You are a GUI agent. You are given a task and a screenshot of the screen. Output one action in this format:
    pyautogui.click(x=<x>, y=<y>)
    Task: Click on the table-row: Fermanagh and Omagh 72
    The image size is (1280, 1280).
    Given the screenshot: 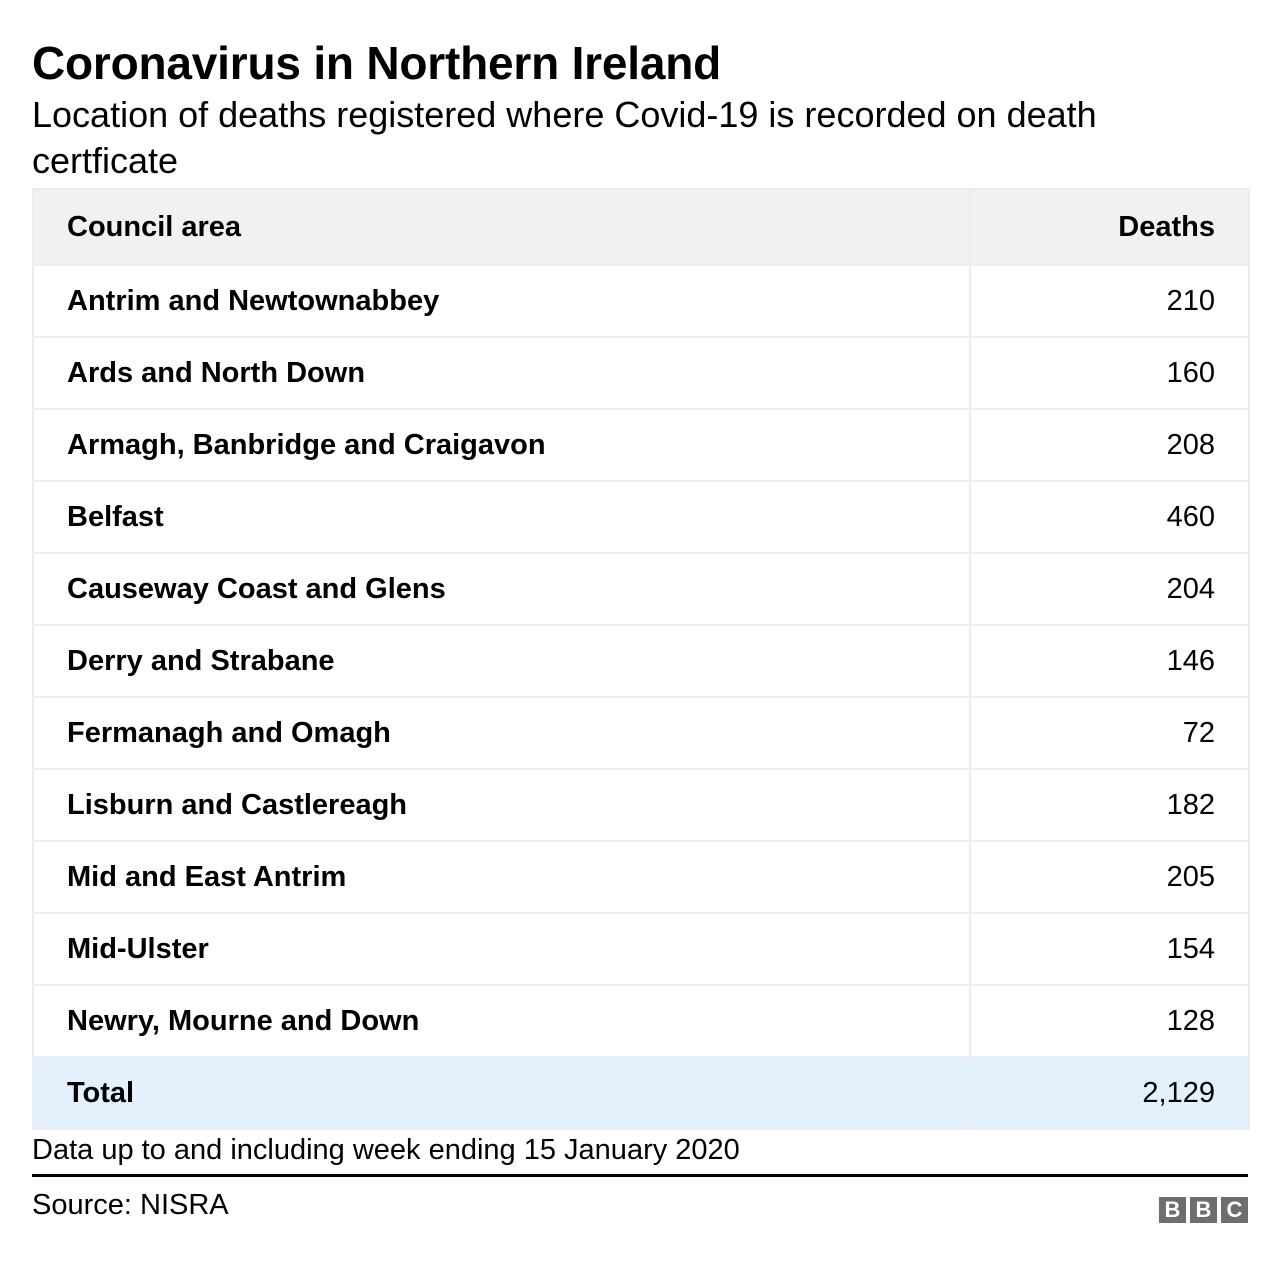 What is the action you would take?
    pyautogui.click(x=641, y=733)
    